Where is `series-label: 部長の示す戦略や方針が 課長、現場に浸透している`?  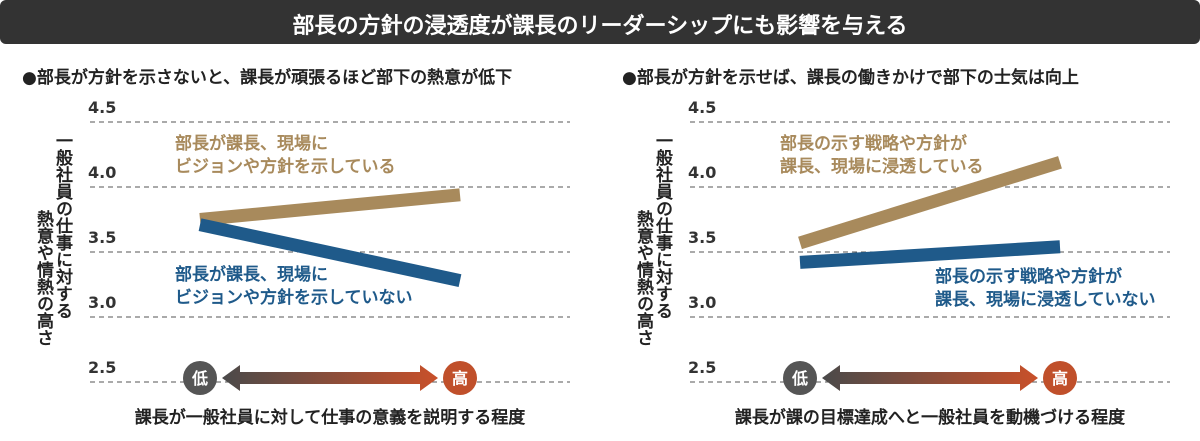
series-label: 部長の示す戦略や方針が 課長、現場に浸透している is located at coordinates (882, 155).